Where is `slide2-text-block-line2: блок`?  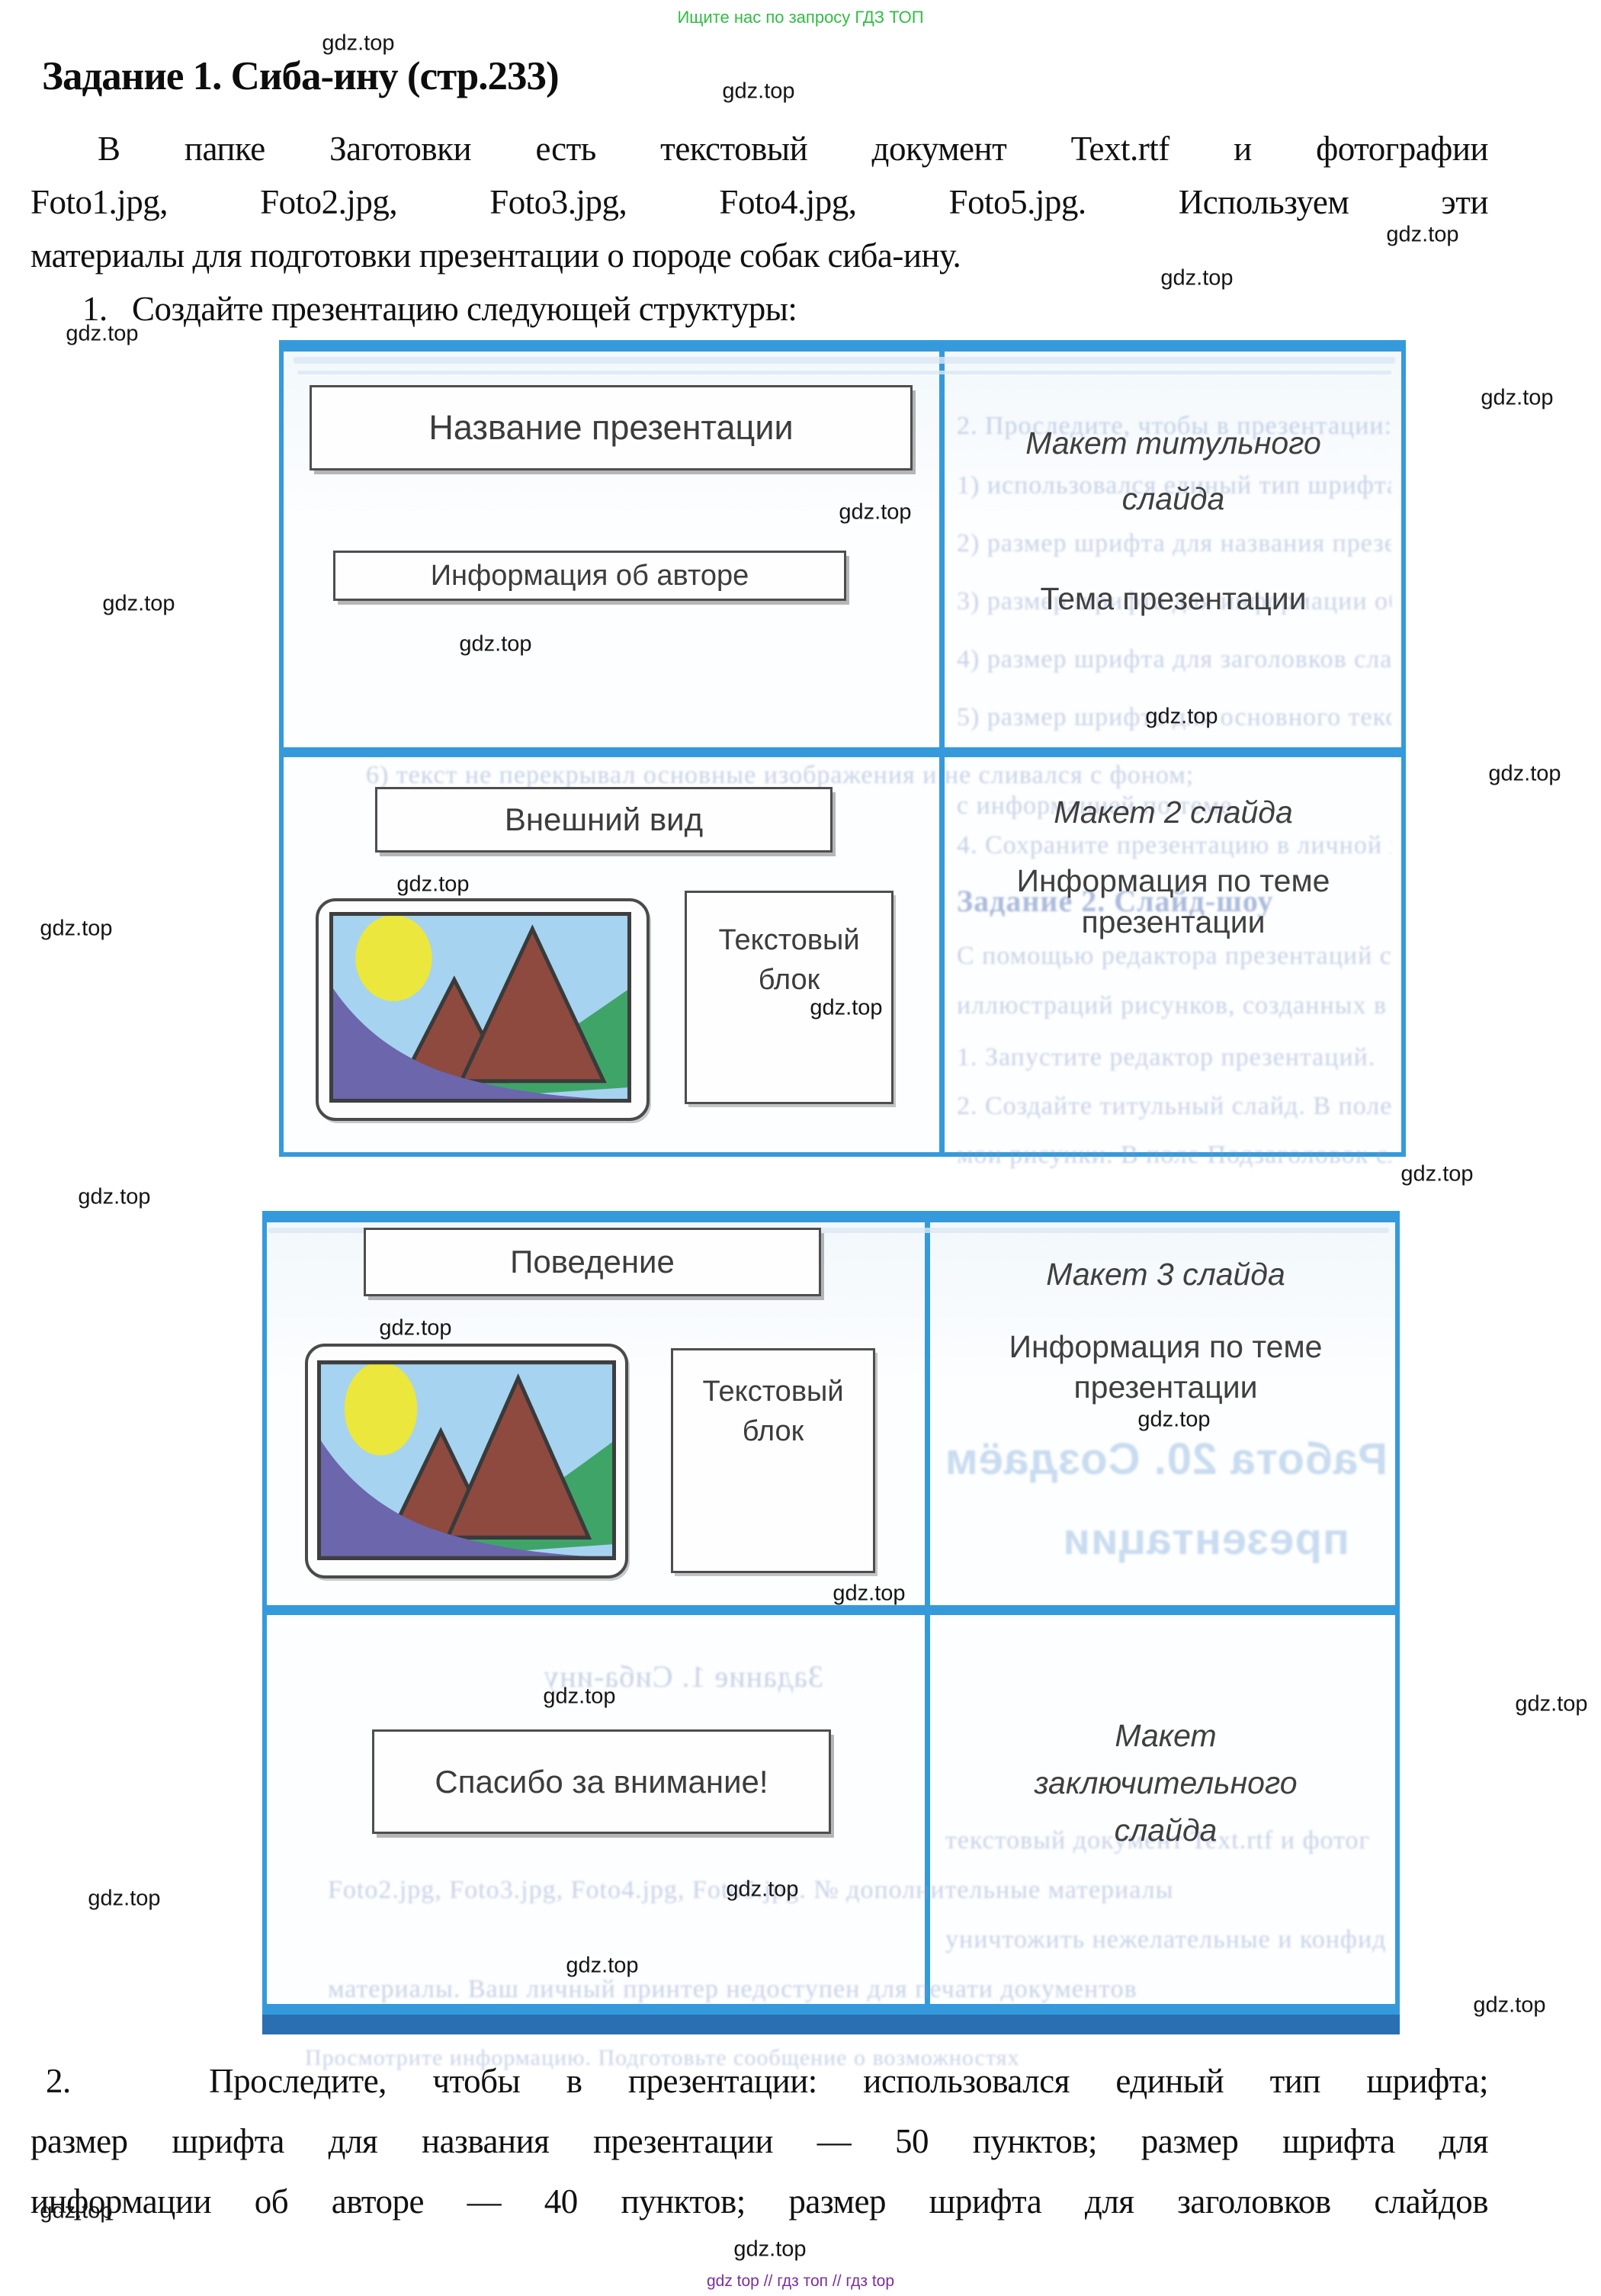 slide2-text-block-line2: блок is located at coordinates (789, 980).